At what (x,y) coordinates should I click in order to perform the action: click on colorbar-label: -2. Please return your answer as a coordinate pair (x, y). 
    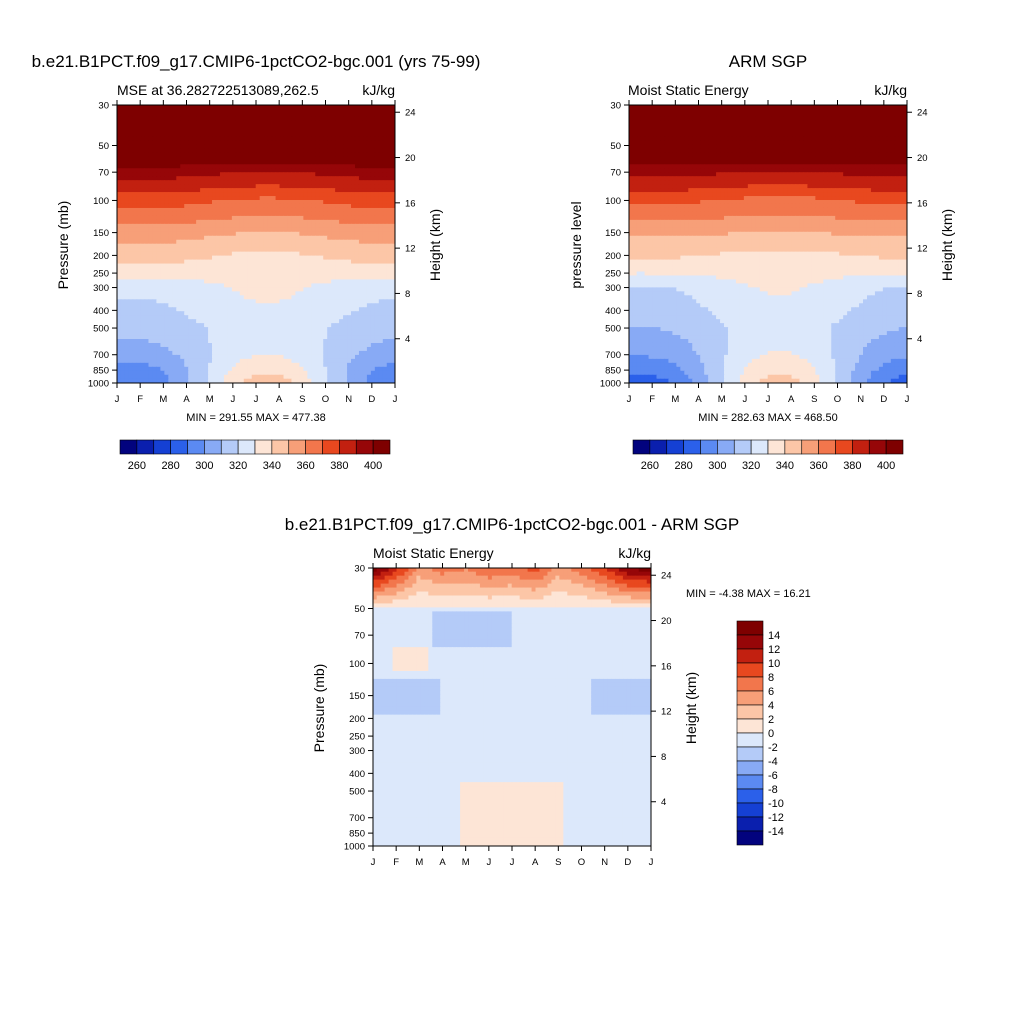
    Looking at the image, I should click on (773, 748).